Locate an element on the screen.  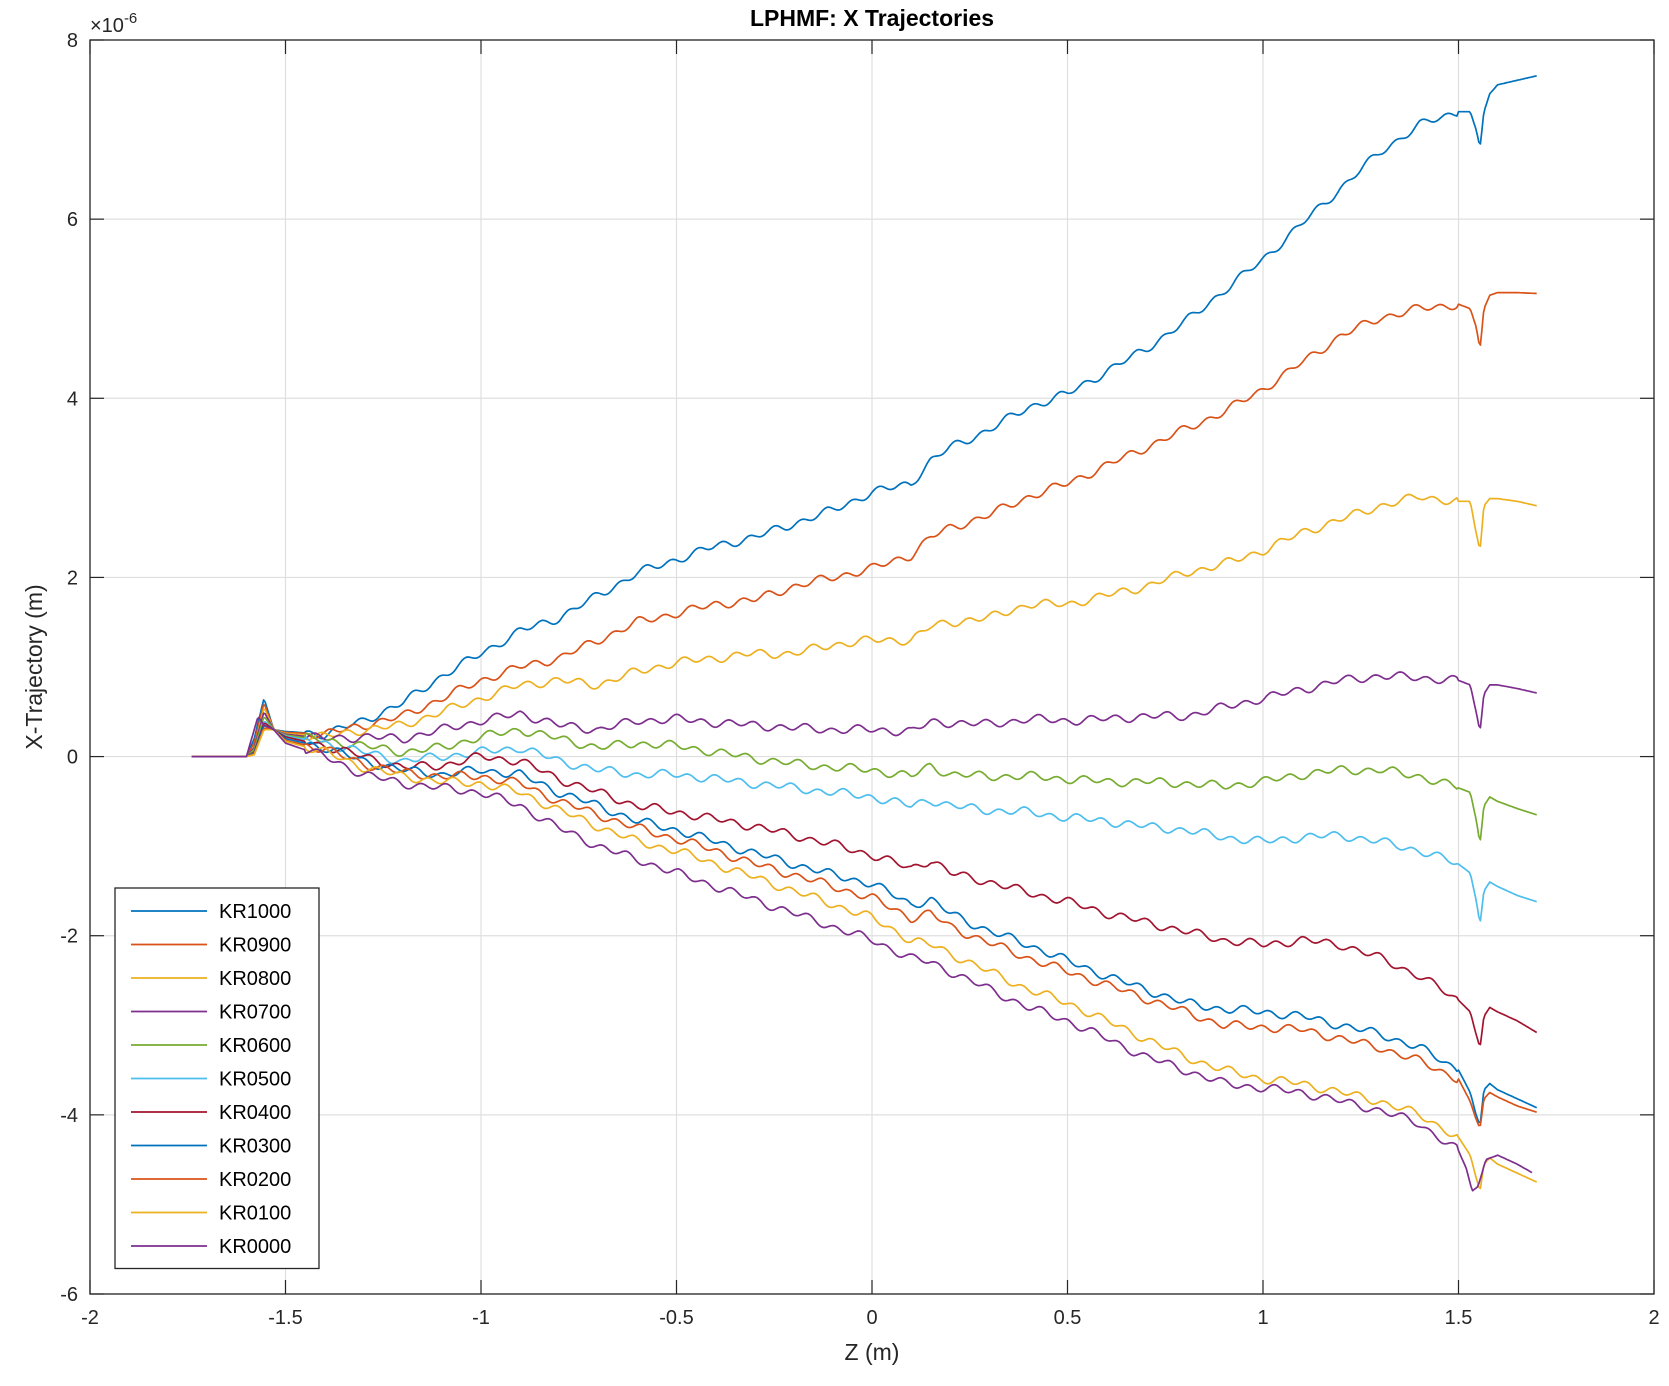
y-tick-label: -2 is located at coordinates (69, 937).